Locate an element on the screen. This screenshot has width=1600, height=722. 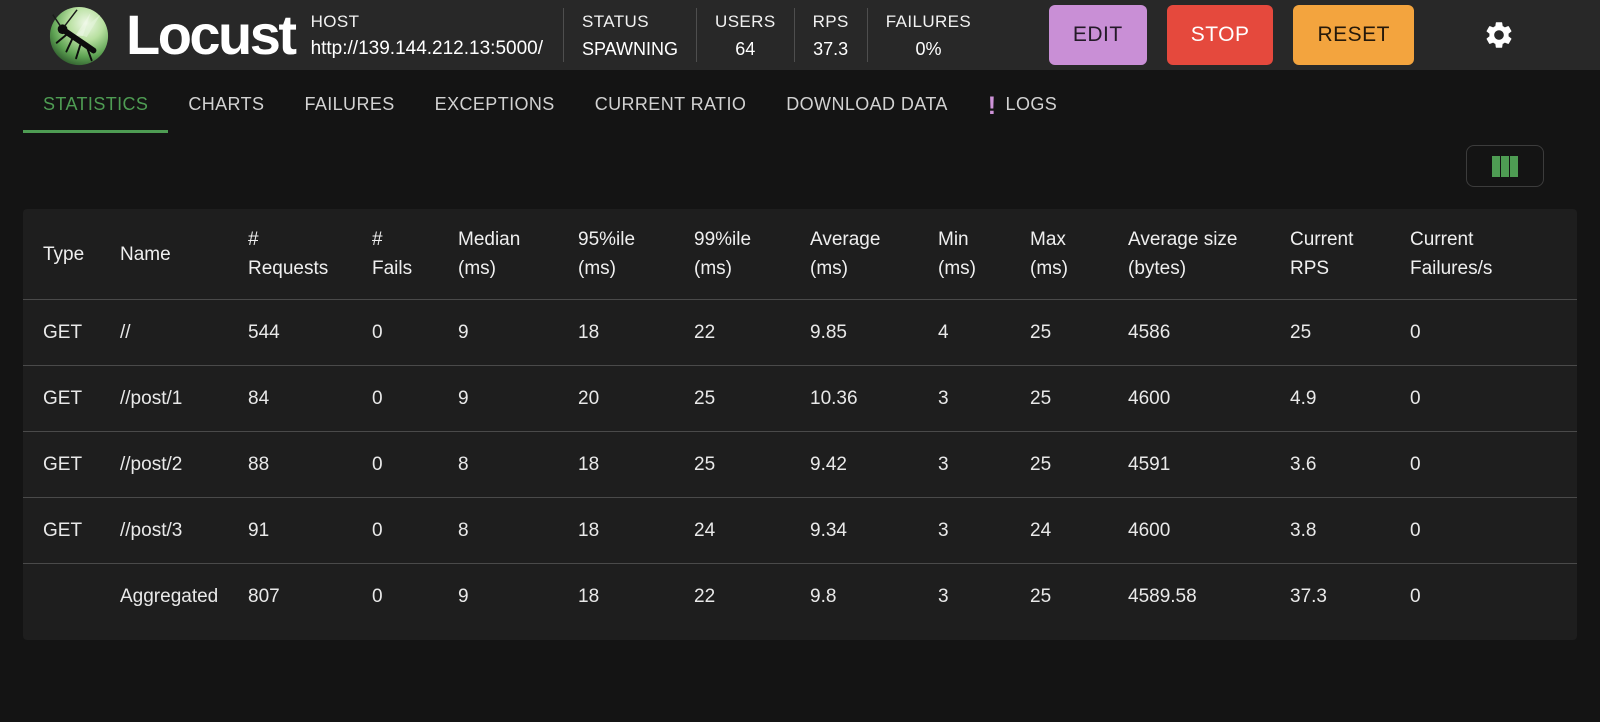
column-header-label: Min is located at coordinates (953, 239).